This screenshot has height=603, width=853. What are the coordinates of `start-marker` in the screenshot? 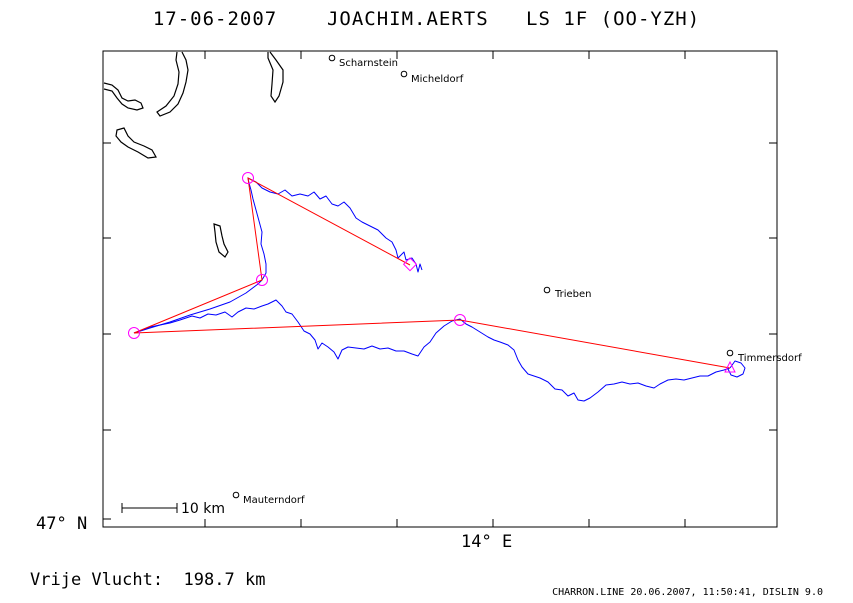 It's located at (410, 264).